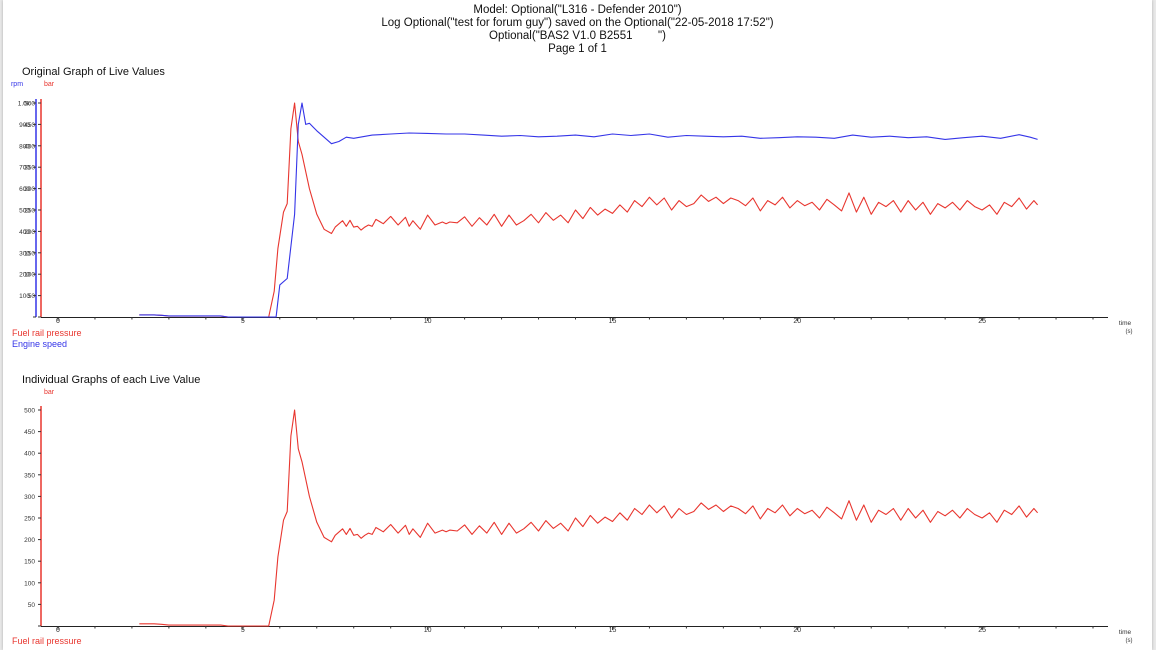 The height and width of the screenshot is (650, 1156). Describe the element at coordinates (24, 211) in the screenshot. I see `y-tick-label-rpm: 500` at that location.